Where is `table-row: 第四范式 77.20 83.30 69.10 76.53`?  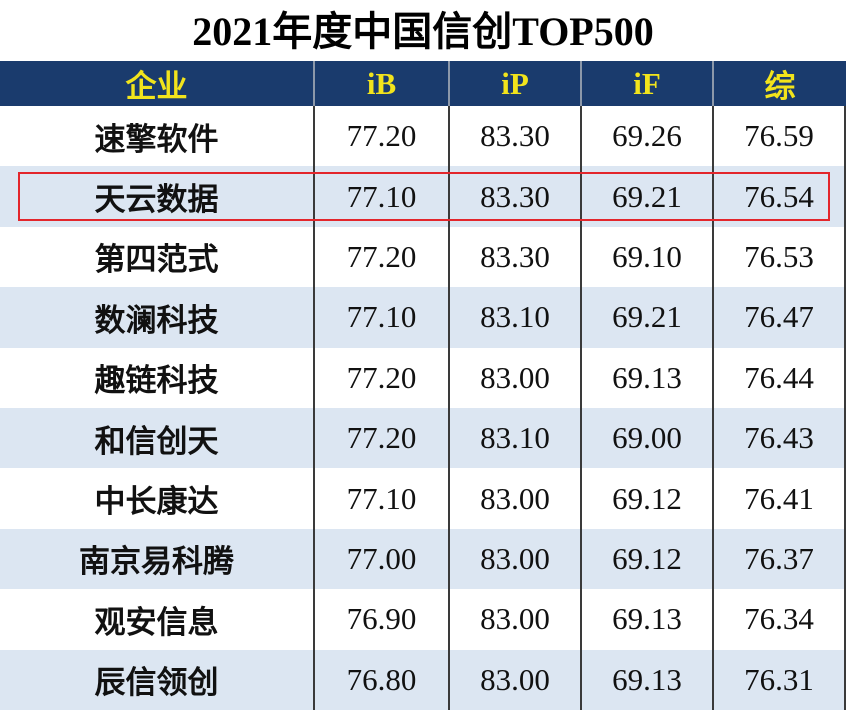 table-row: 第四范式 77.20 83.30 69.10 76.53 is located at coordinates (423, 257).